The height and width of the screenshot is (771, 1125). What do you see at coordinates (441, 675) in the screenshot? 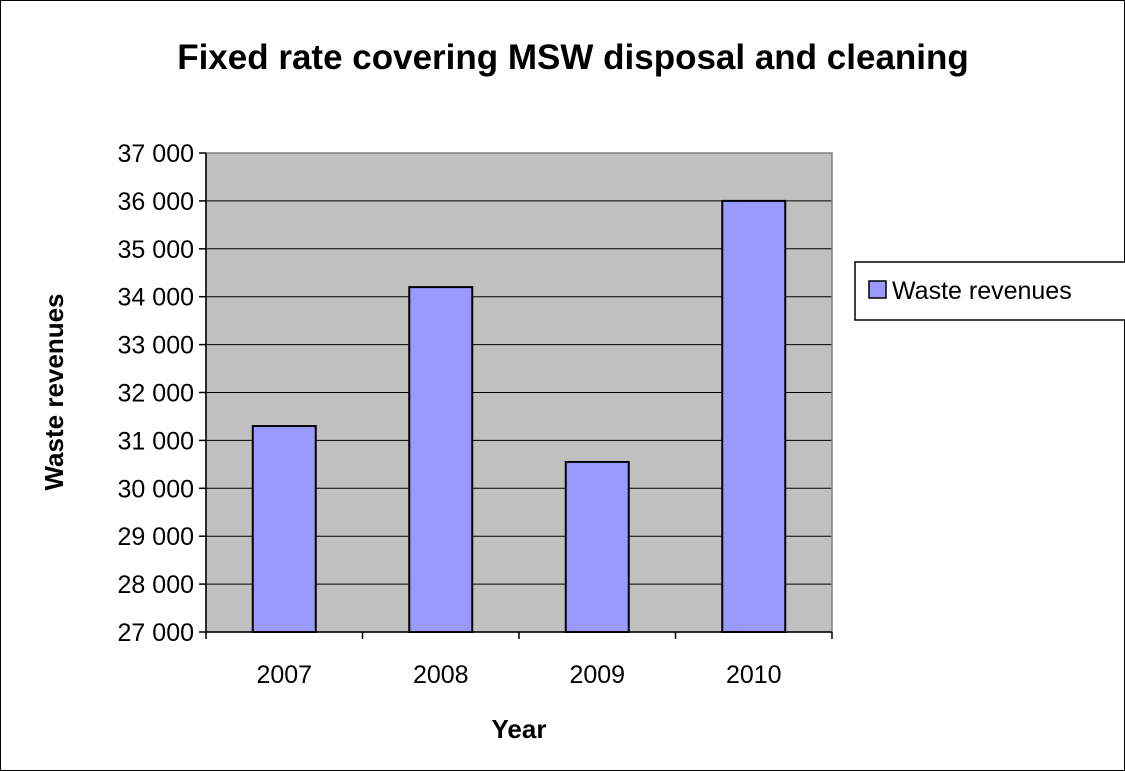
I see `x-tick-label: 2008` at bounding box center [441, 675].